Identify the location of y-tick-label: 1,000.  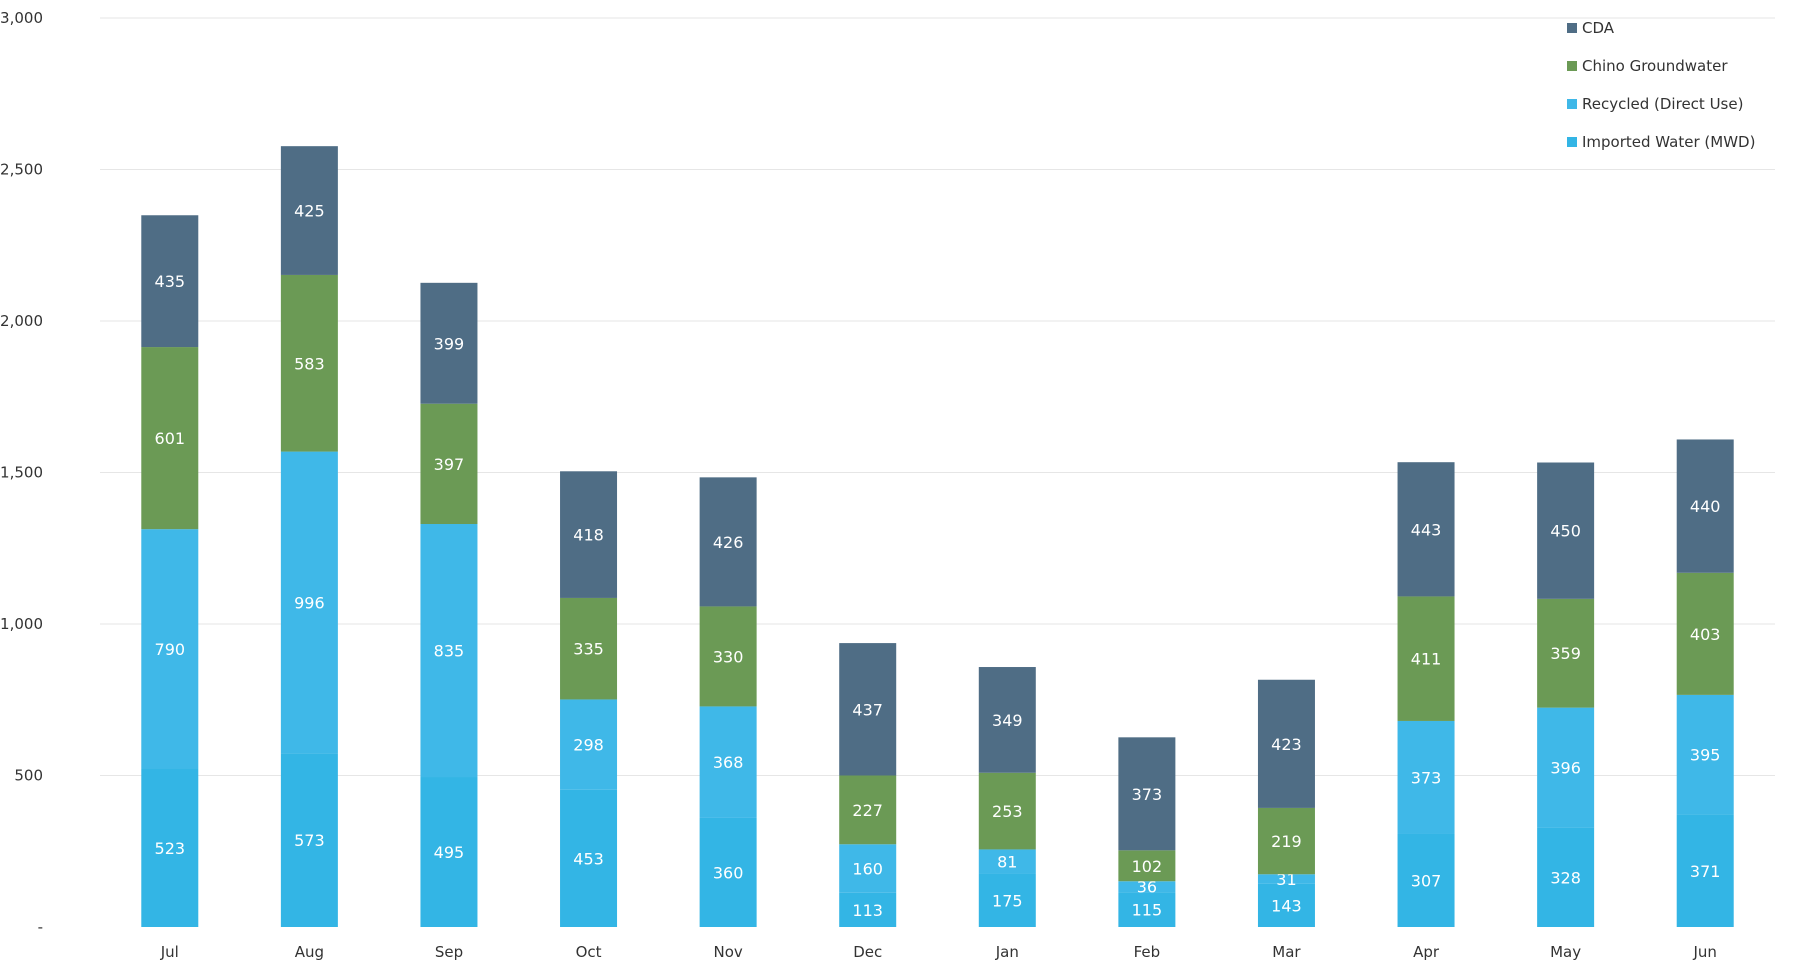
(21, 624).